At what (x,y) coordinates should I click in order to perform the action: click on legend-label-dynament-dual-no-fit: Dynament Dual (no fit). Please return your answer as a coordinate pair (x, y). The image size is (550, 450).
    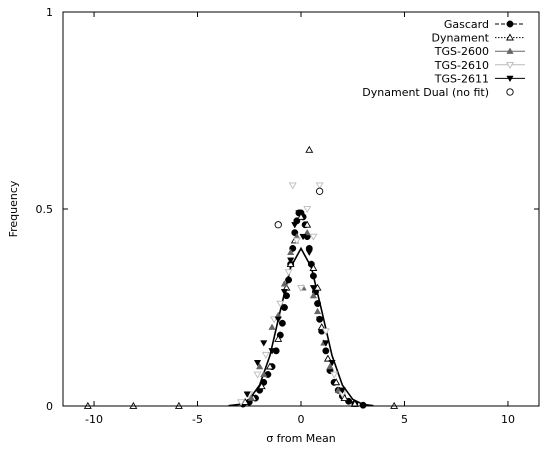
    Looking at the image, I should click on (425, 92).